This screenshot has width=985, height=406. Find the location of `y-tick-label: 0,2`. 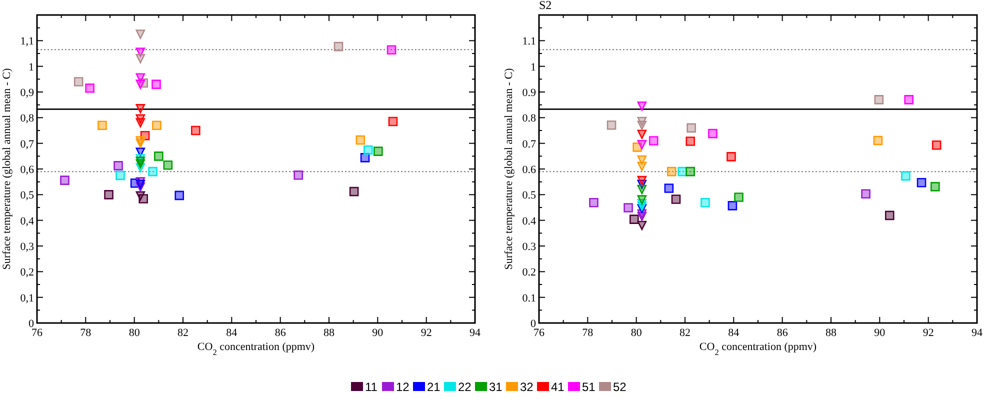

y-tick-label: 0,2 is located at coordinates (27, 272).